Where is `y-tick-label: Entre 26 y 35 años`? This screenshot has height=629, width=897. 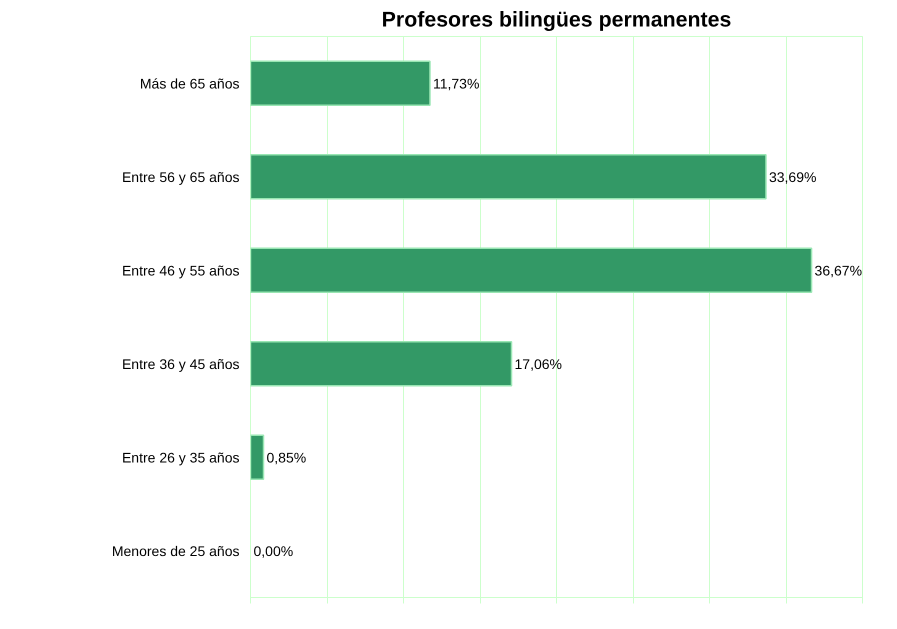 y-tick-label: Entre 26 y 35 años is located at coordinates (181, 457).